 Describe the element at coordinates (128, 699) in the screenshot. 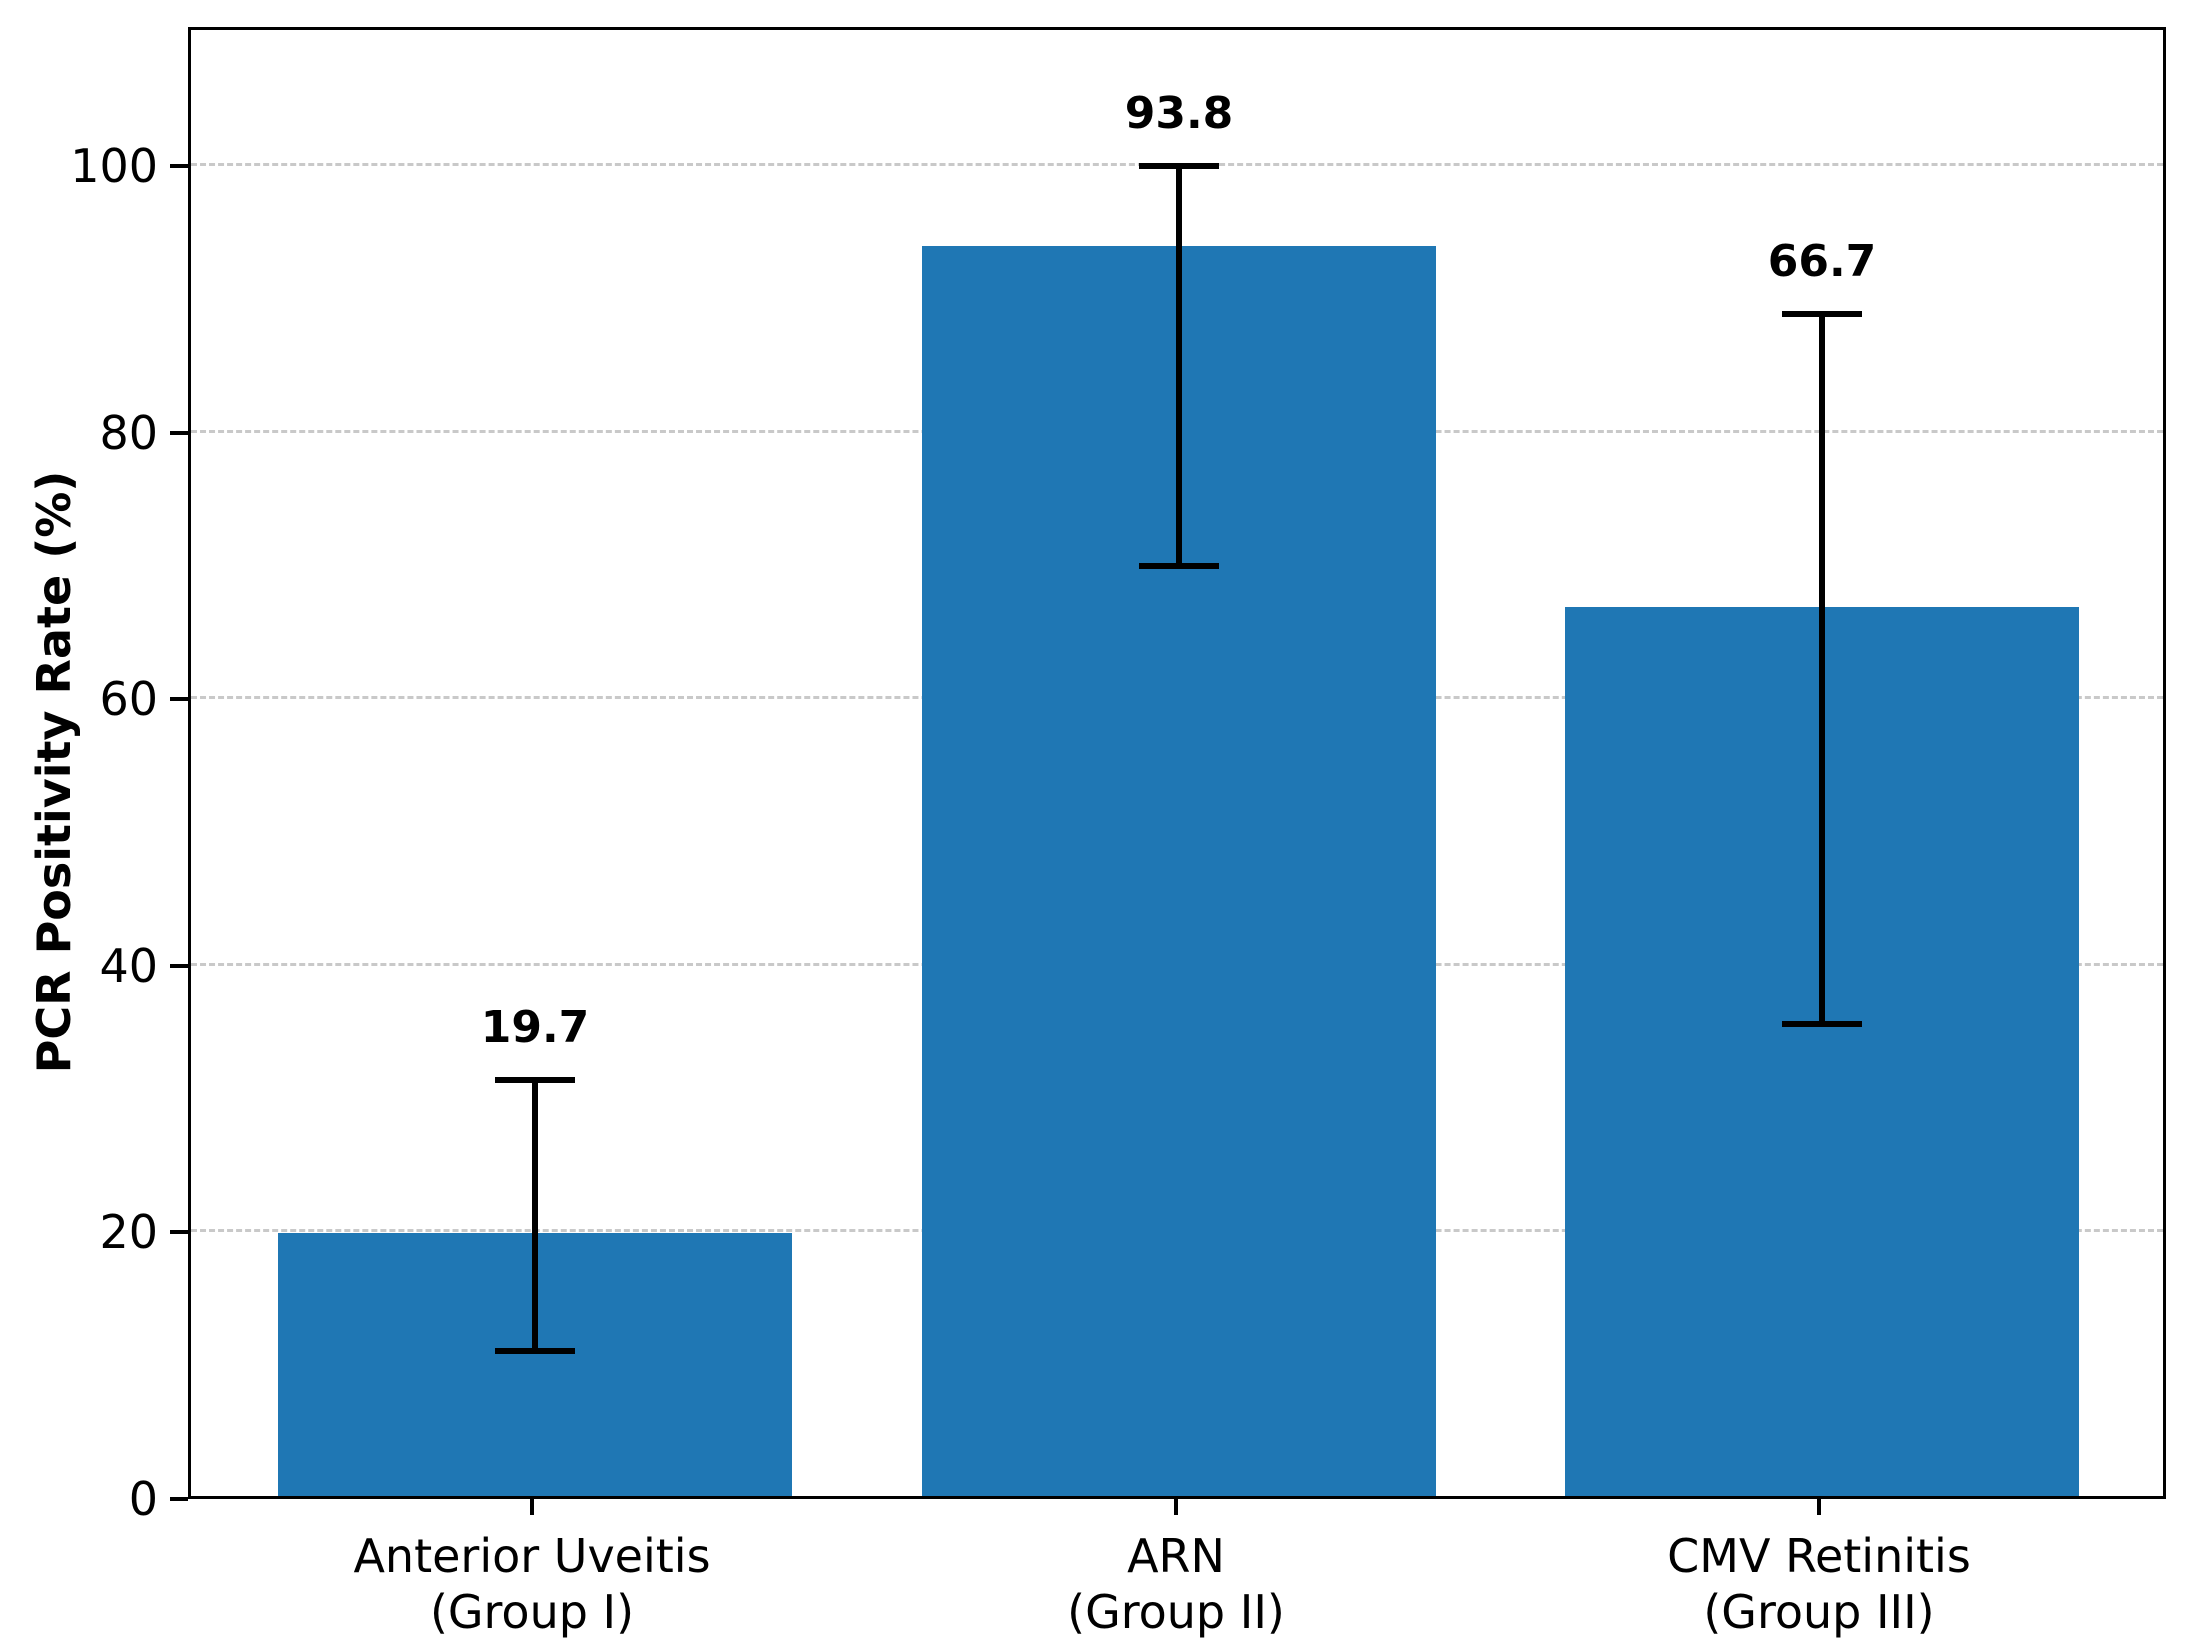

I see `y-tick-label-60: 60` at that location.